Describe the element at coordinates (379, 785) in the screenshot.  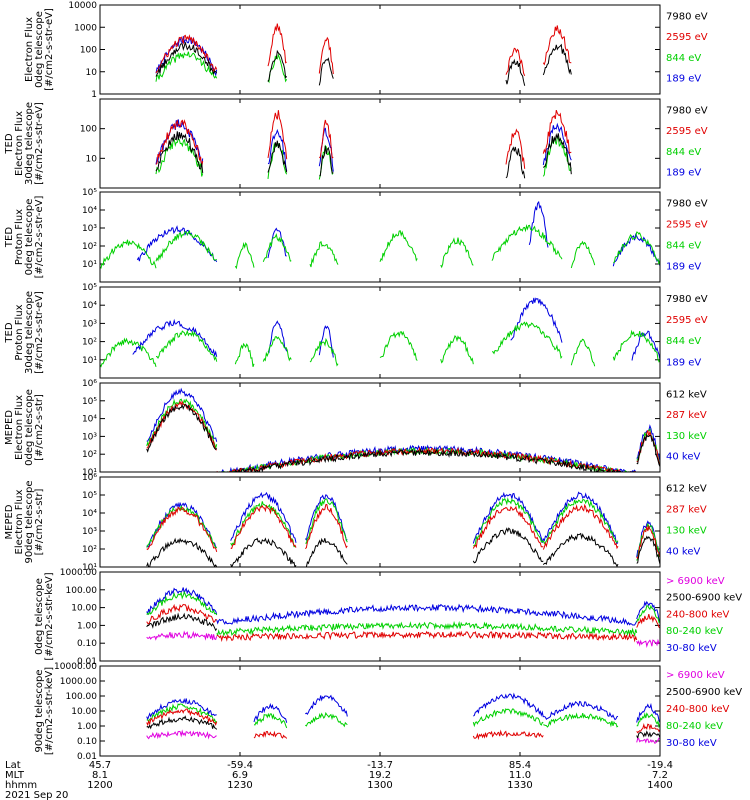
I see `x-tick-label: 1300` at that location.